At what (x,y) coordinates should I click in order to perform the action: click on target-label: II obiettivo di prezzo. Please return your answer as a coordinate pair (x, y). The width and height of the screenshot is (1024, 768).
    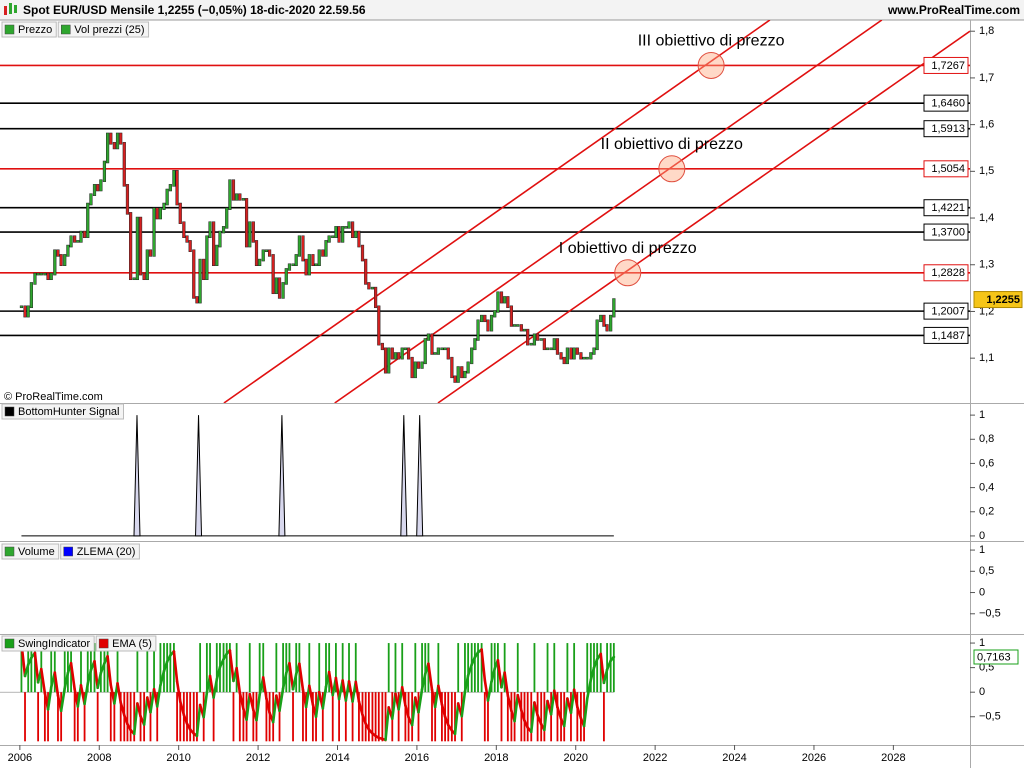
    Looking at the image, I should click on (672, 144).